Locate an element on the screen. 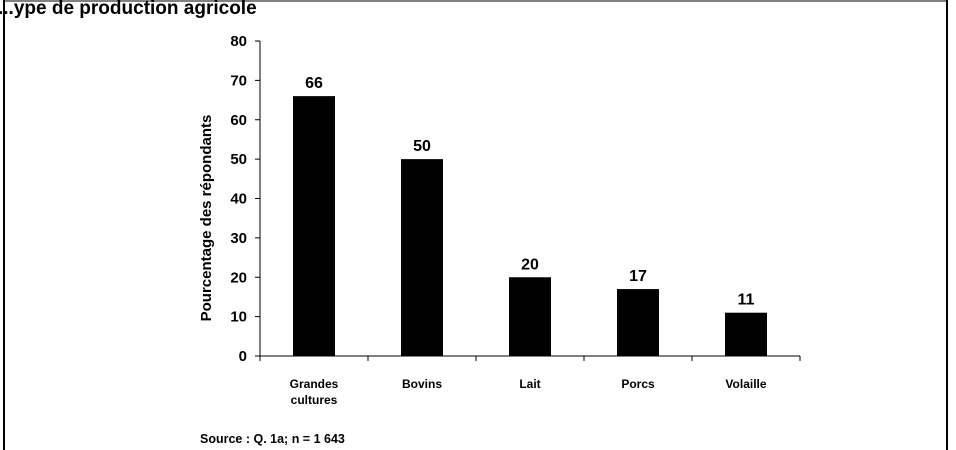 The width and height of the screenshot is (956, 450). y-tick-label: 20 is located at coordinates (238, 277).